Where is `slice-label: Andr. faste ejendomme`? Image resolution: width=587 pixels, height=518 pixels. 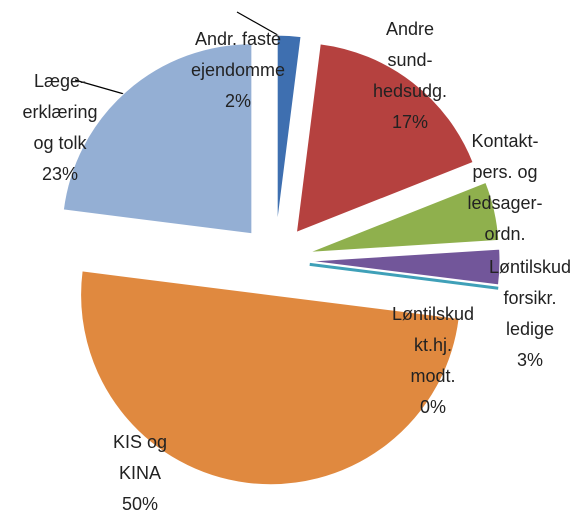 slice-label: Andr. faste ejendomme is located at coordinates (238, 54).